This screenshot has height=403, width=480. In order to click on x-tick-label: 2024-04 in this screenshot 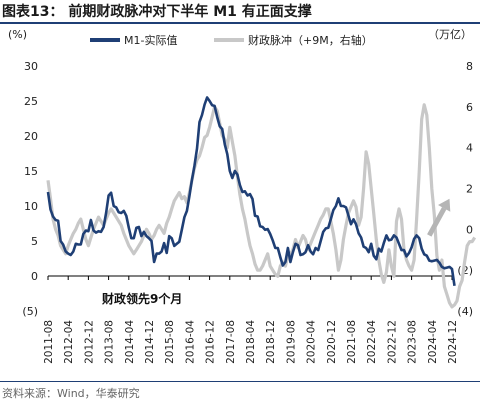, I will do `click(433, 342)`.